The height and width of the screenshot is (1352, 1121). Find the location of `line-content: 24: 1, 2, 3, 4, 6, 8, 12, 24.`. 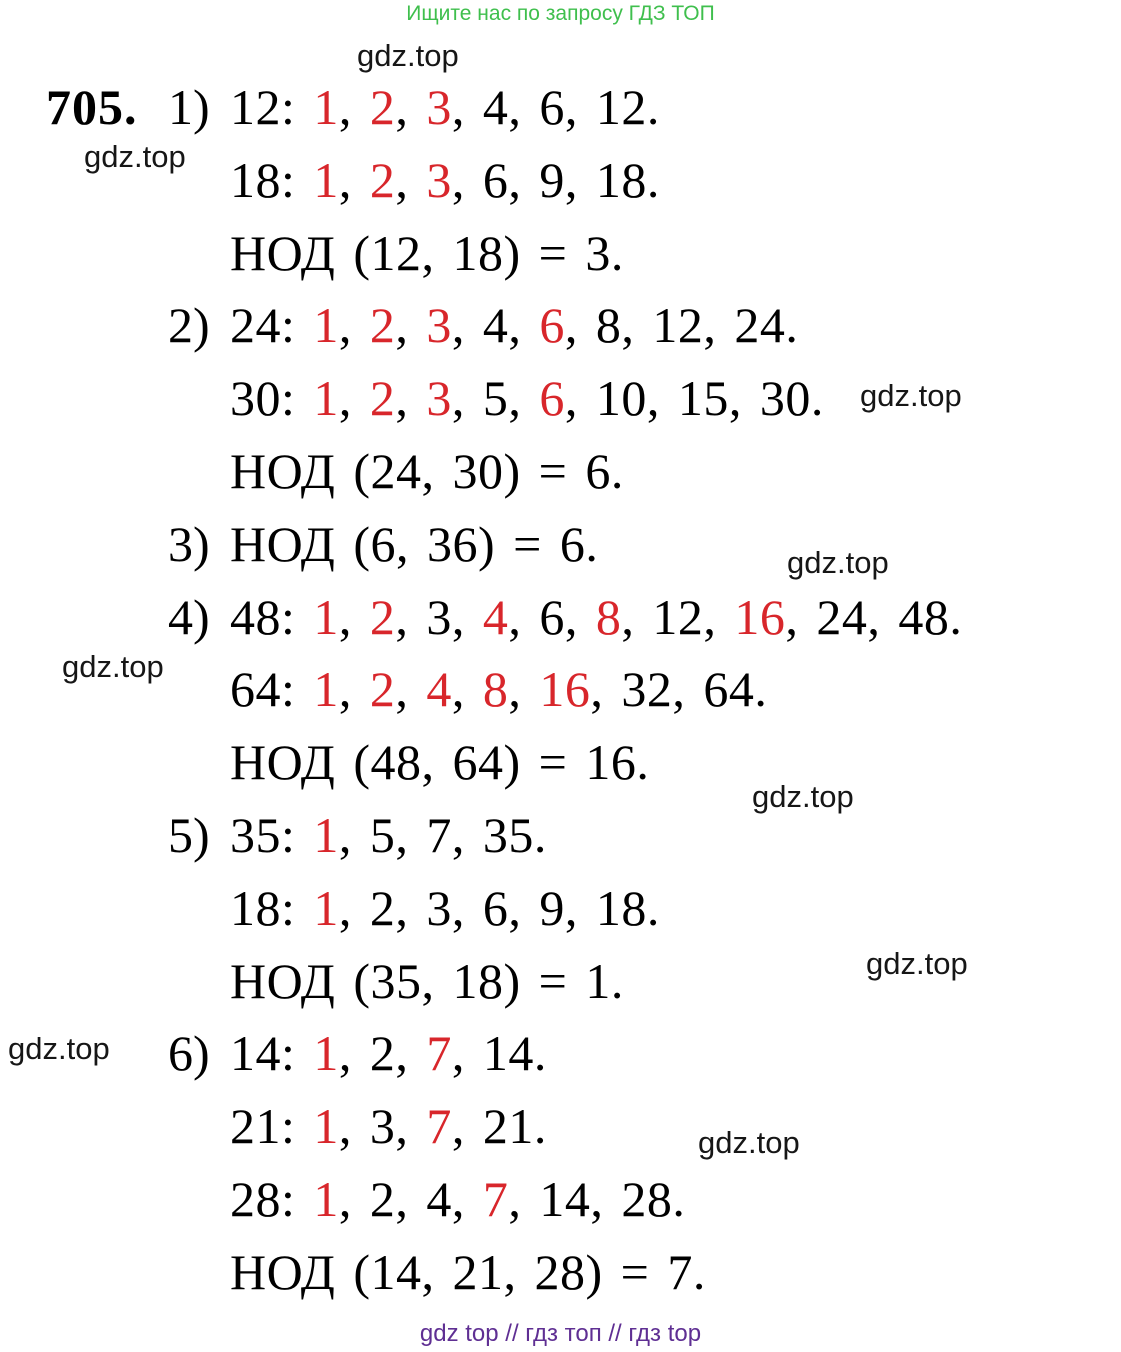

line-content: 24: 1, 2, 3, 4, 6, 8, 12, 24. is located at coordinates (514, 325).